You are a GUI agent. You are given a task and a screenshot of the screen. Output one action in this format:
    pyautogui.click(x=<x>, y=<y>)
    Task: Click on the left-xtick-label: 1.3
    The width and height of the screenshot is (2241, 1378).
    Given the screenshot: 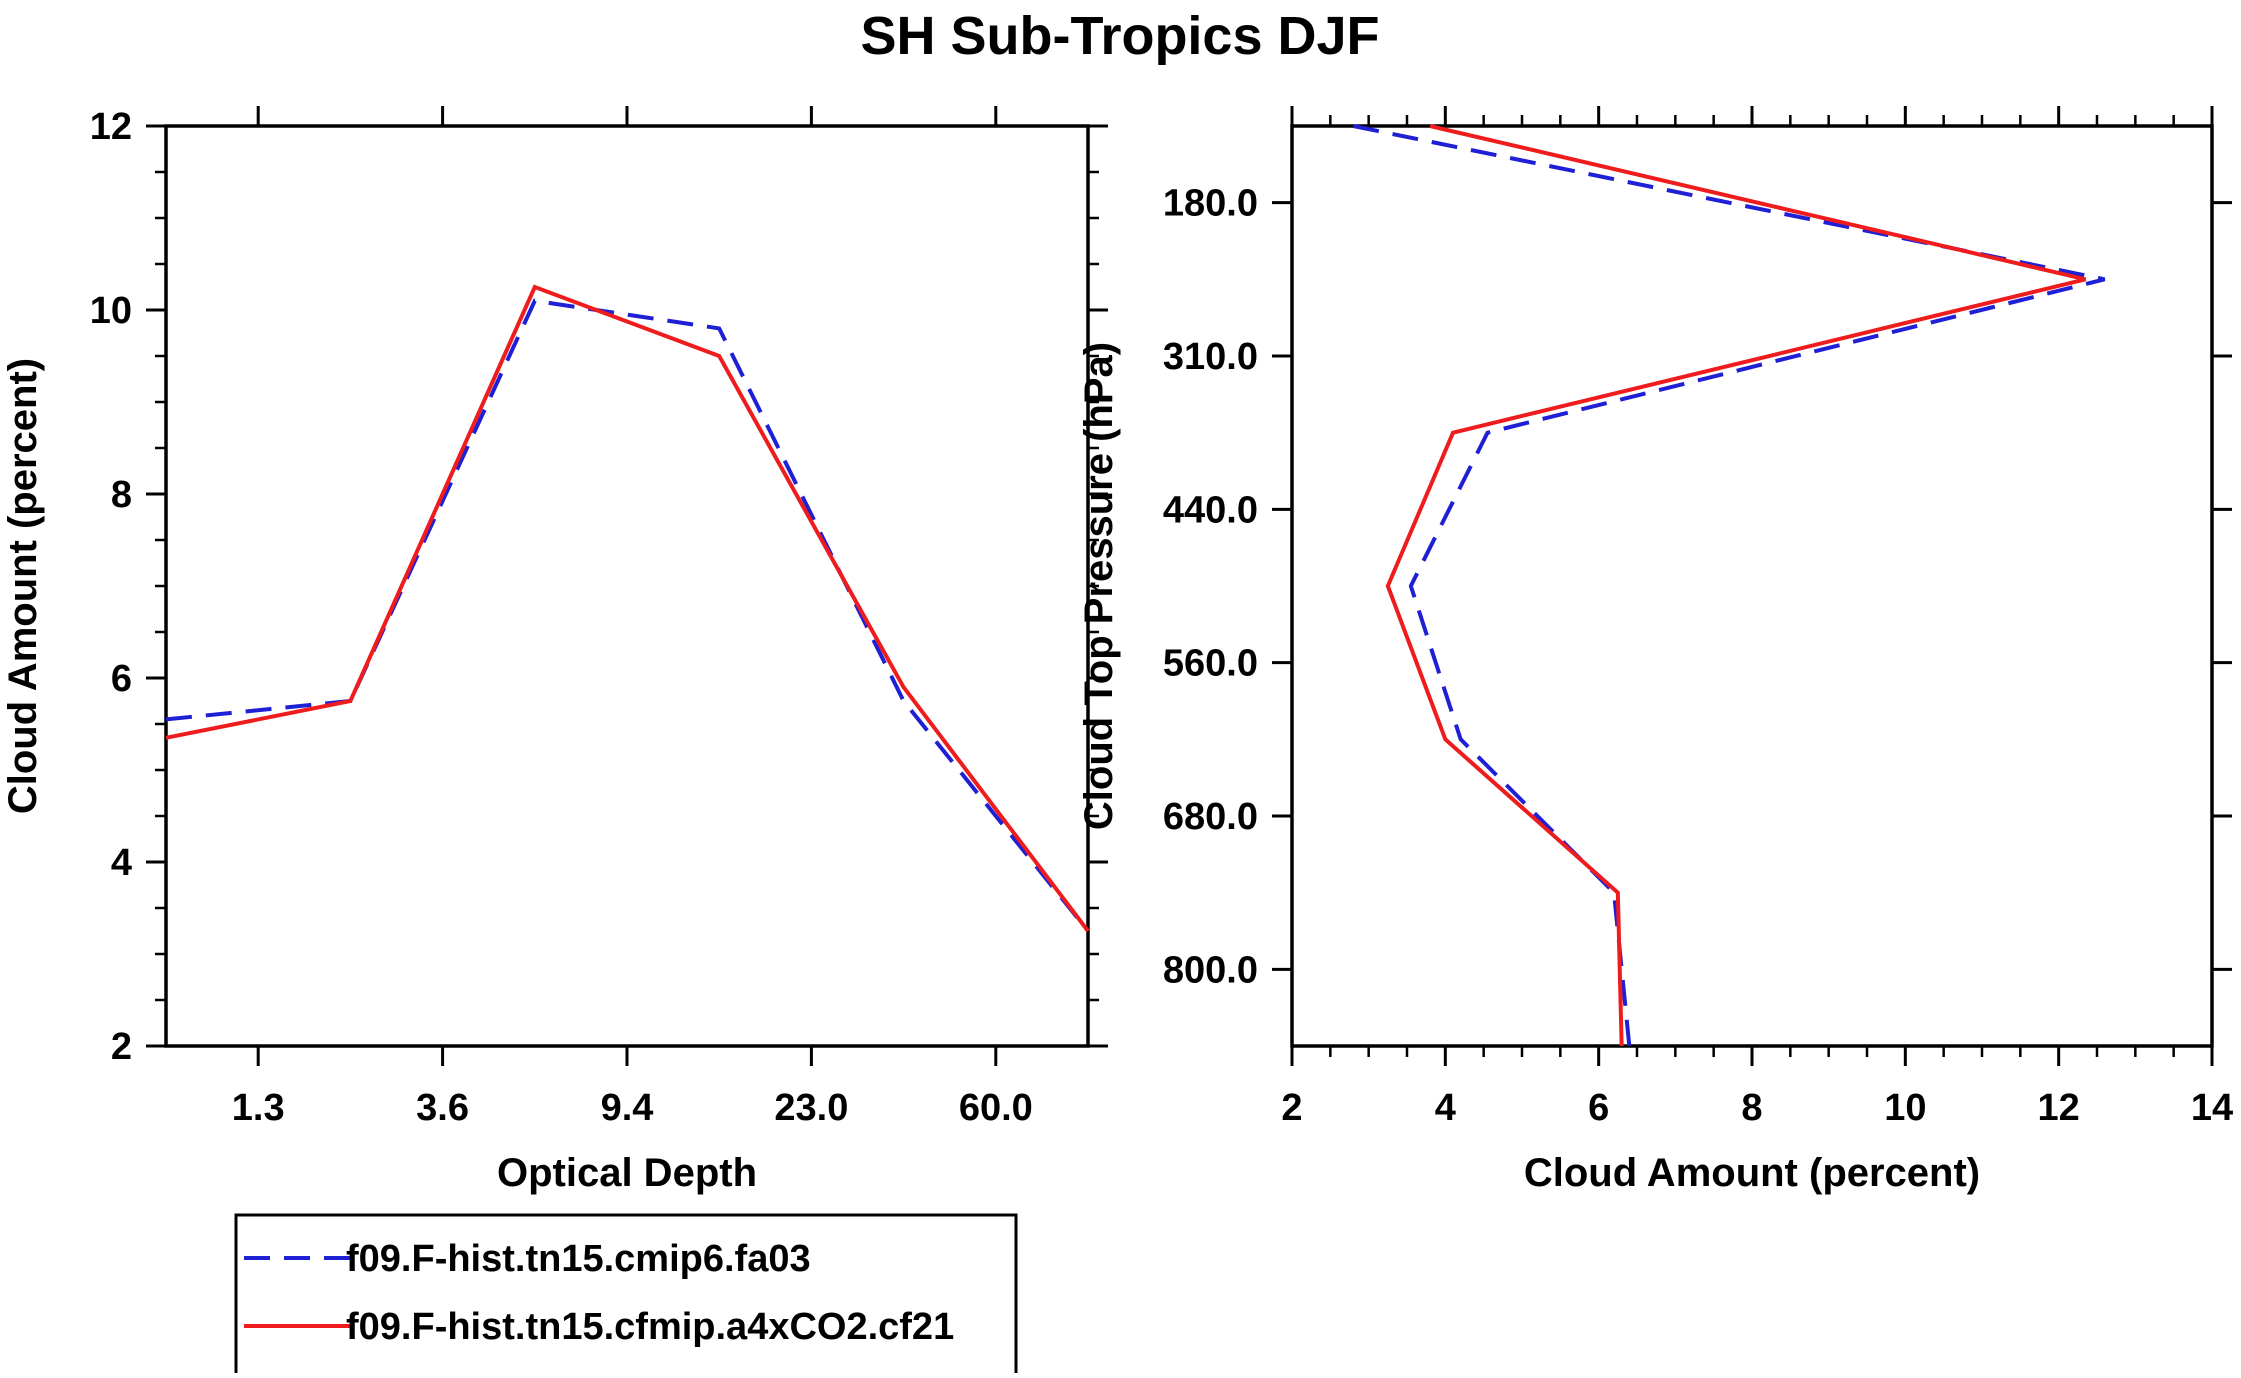 What is the action you would take?
    pyautogui.click(x=258, y=1108)
    